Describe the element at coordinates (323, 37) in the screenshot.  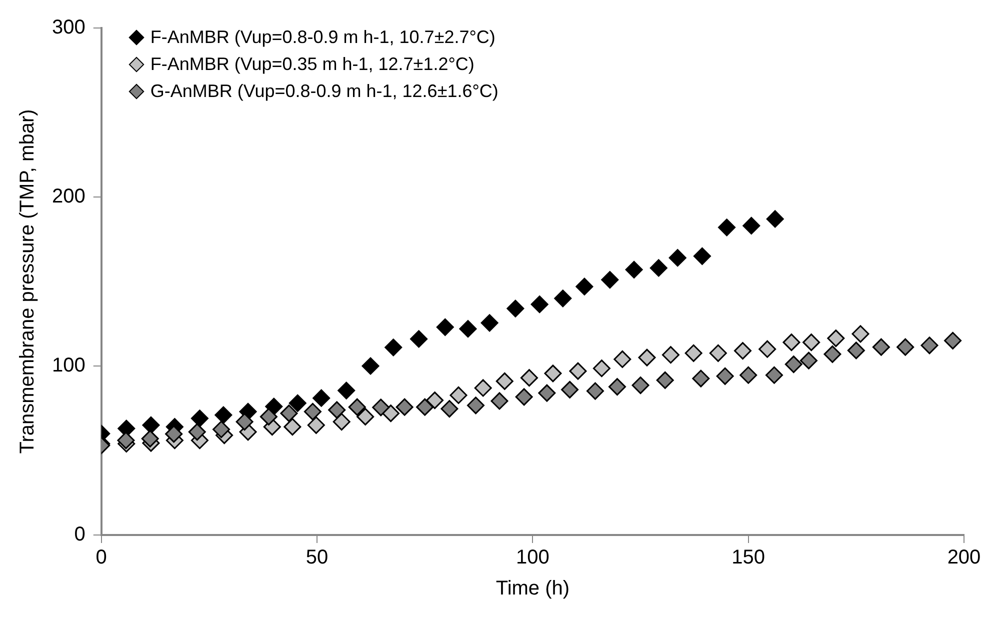
I see `legend-label: F-AnMBR (Vup=0.8-0.9 m h-1, 10.7±2.7°C)` at that location.